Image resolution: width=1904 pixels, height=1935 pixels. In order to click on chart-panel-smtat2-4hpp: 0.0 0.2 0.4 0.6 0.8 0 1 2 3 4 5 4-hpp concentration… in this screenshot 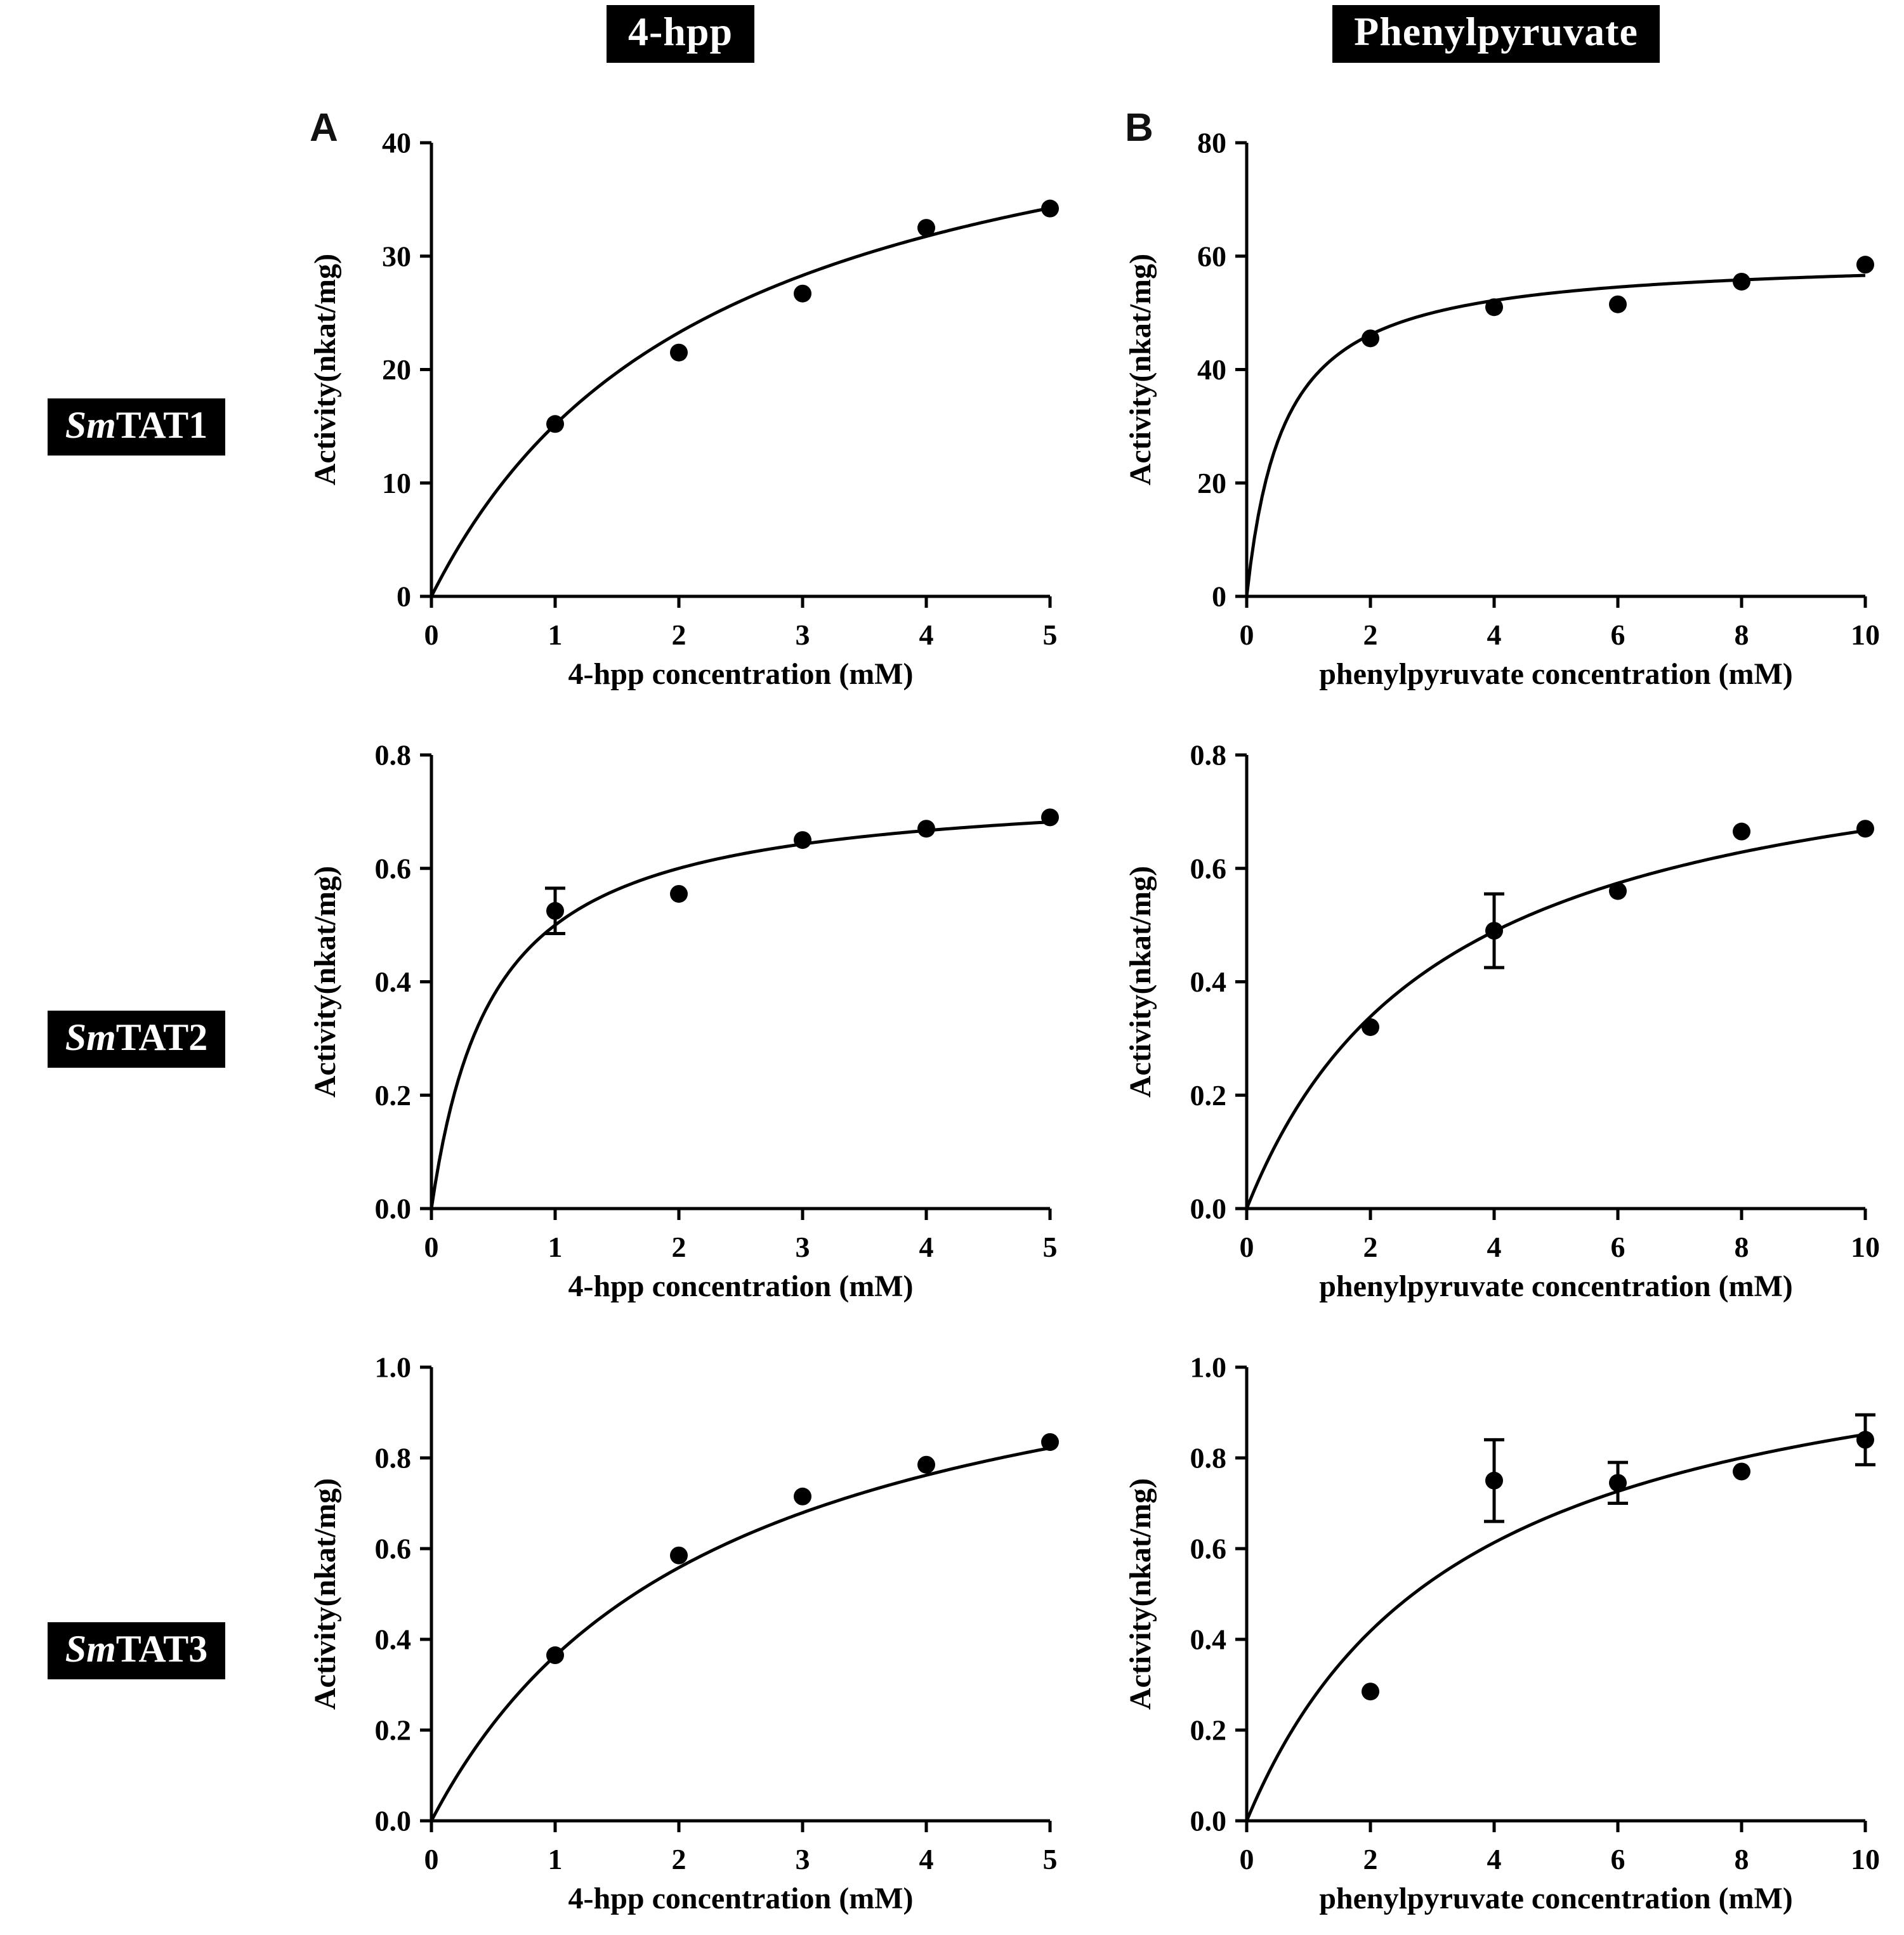, I will do `click(680, 1013)`.